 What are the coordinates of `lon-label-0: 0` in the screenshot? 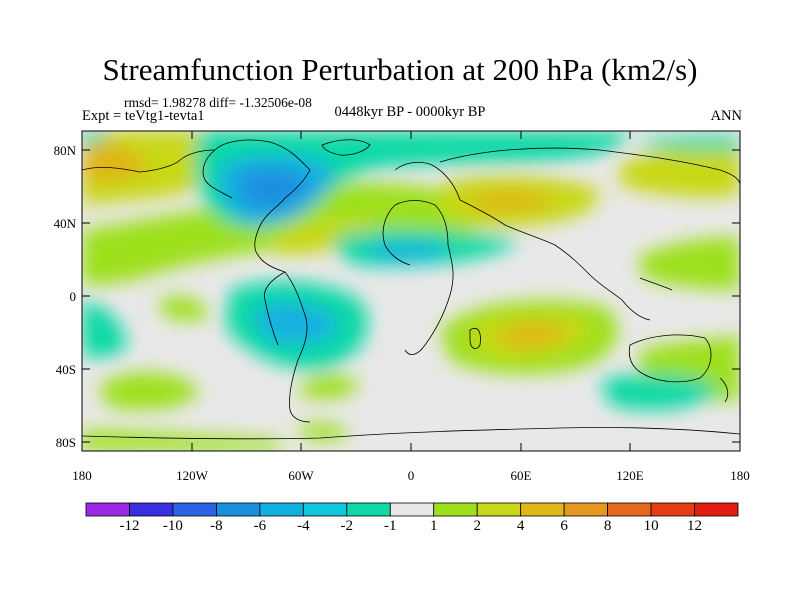 It's located at (411, 475).